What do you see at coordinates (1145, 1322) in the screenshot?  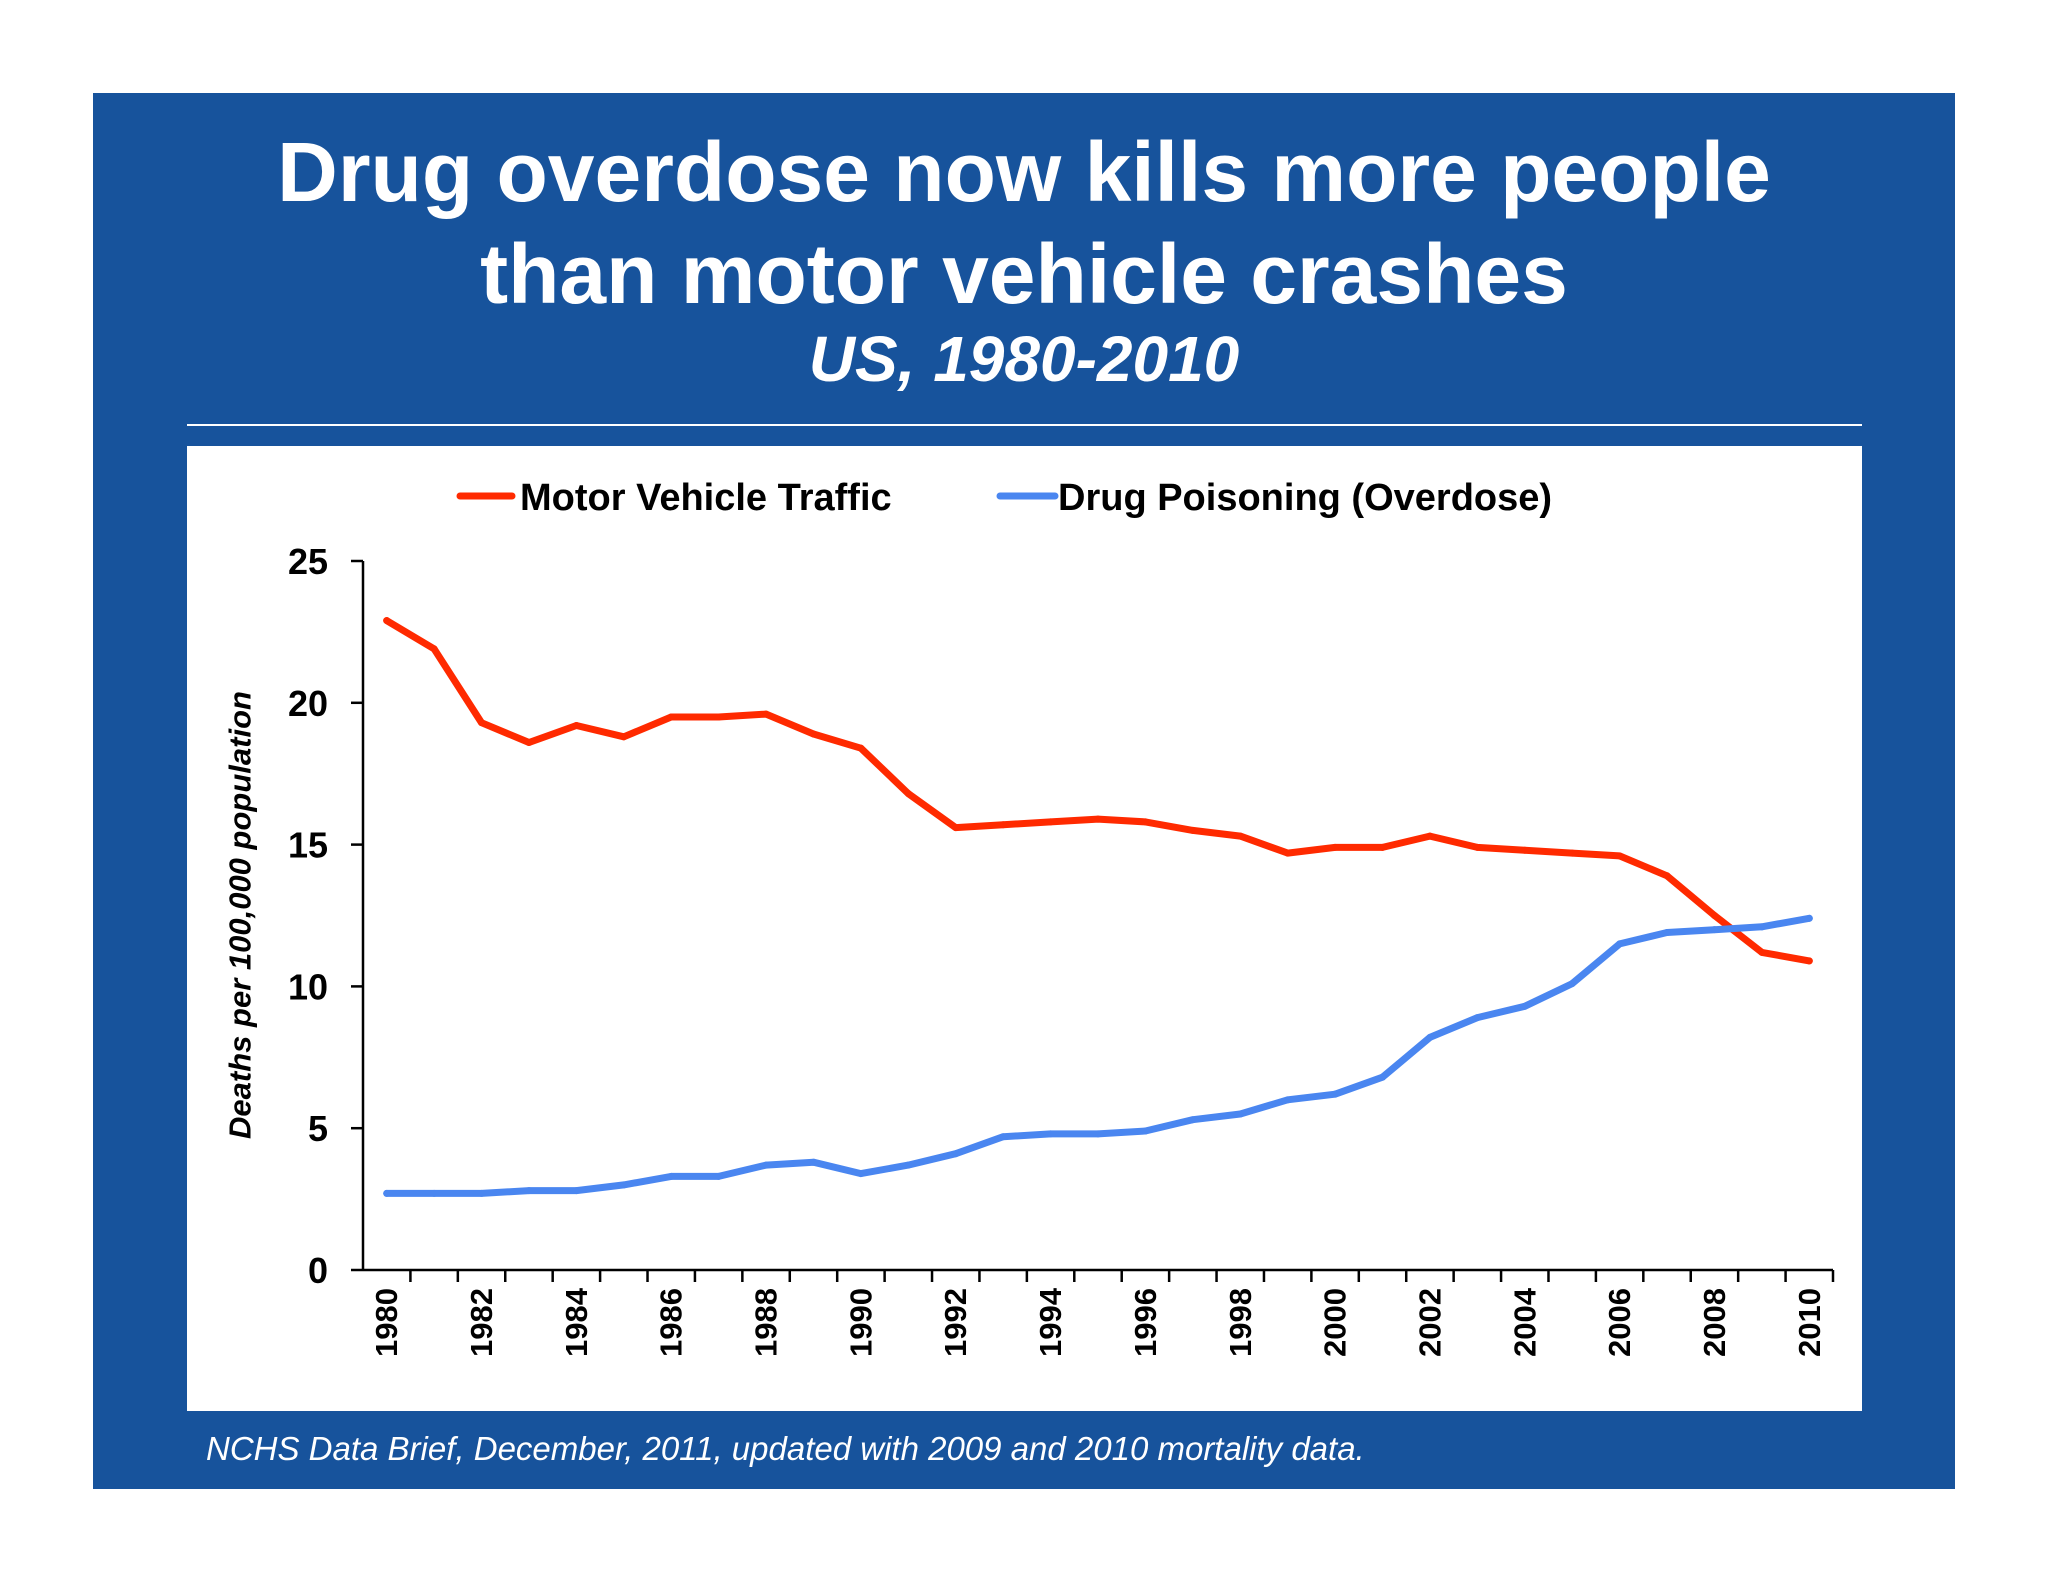 I see `x-tick-label: 1996` at bounding box center [1145, 1322].